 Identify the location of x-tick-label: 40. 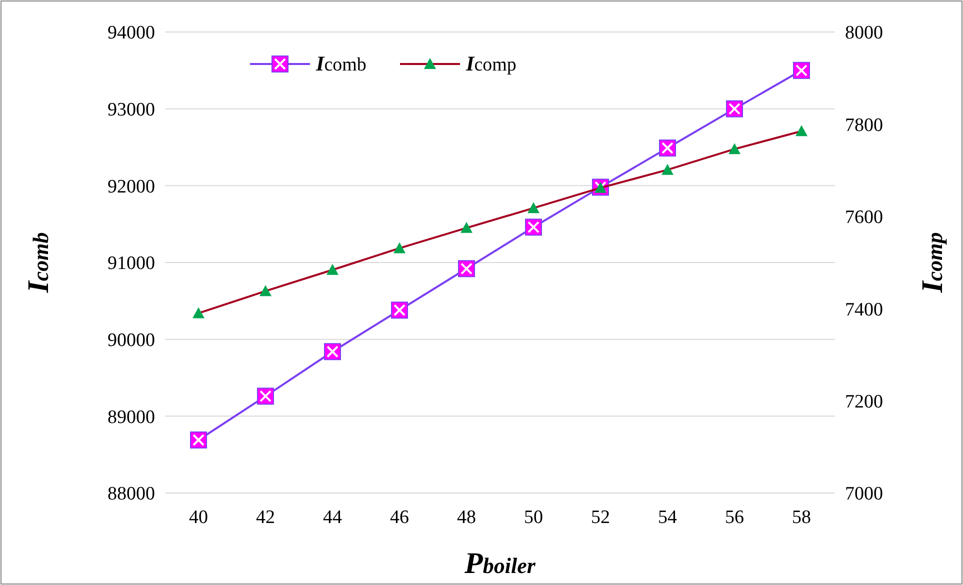
(198, 517).